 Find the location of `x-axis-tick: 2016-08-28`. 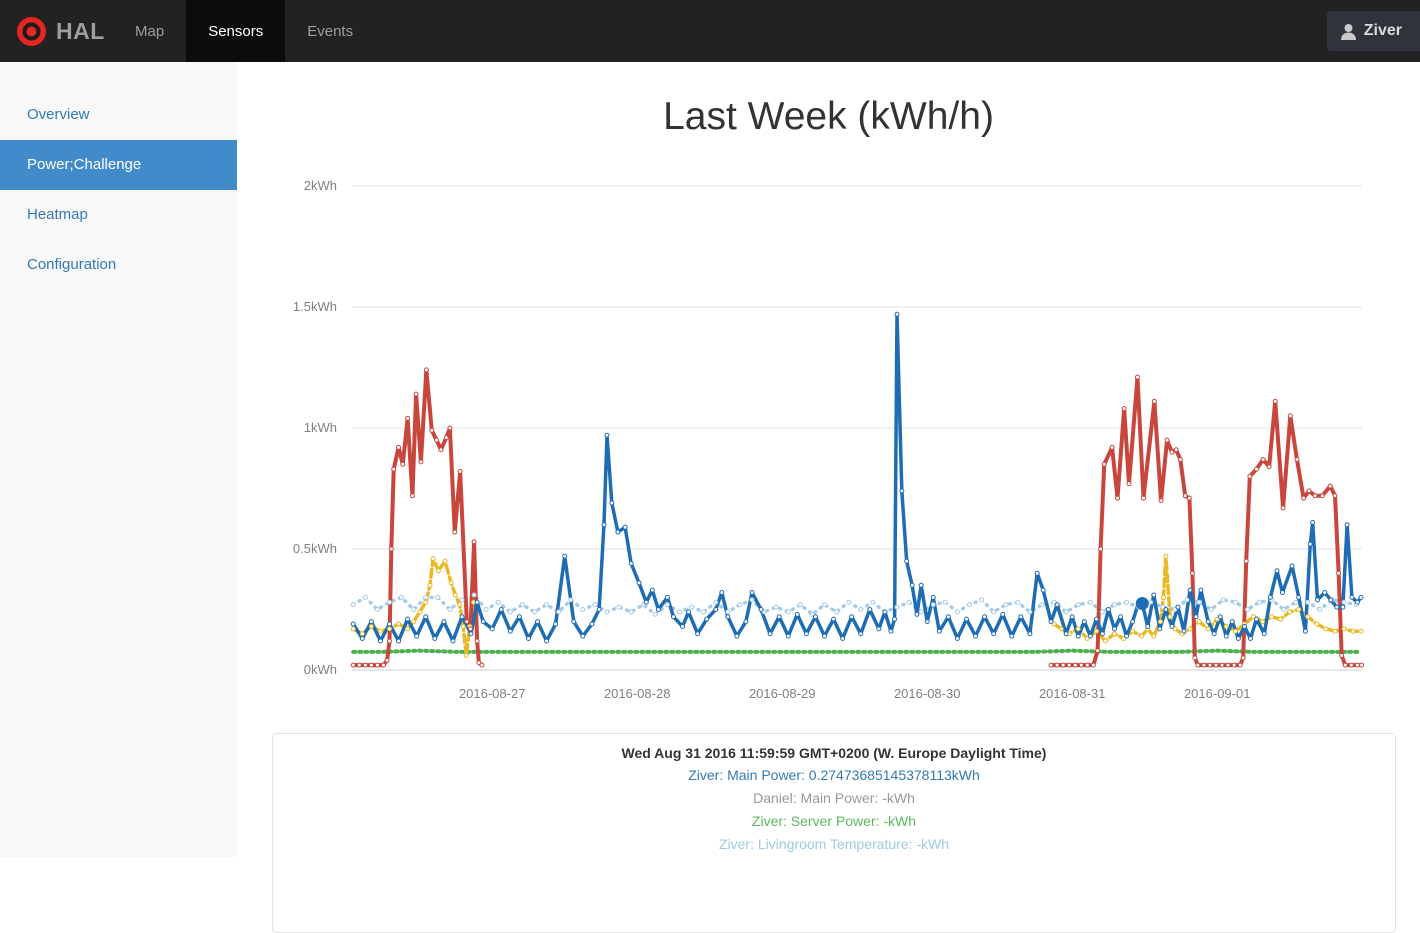

x-axis-tick: 2016-08-28 is located at coordinates (637, 693).